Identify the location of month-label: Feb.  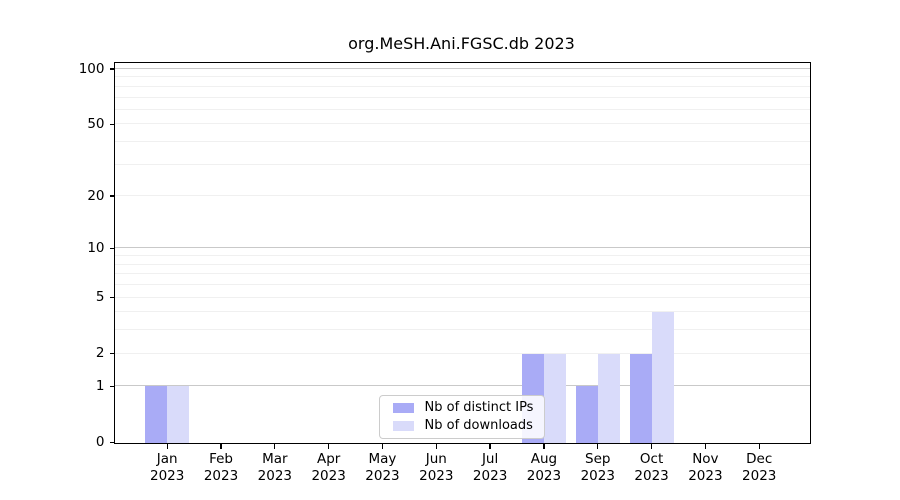
(221, 458).